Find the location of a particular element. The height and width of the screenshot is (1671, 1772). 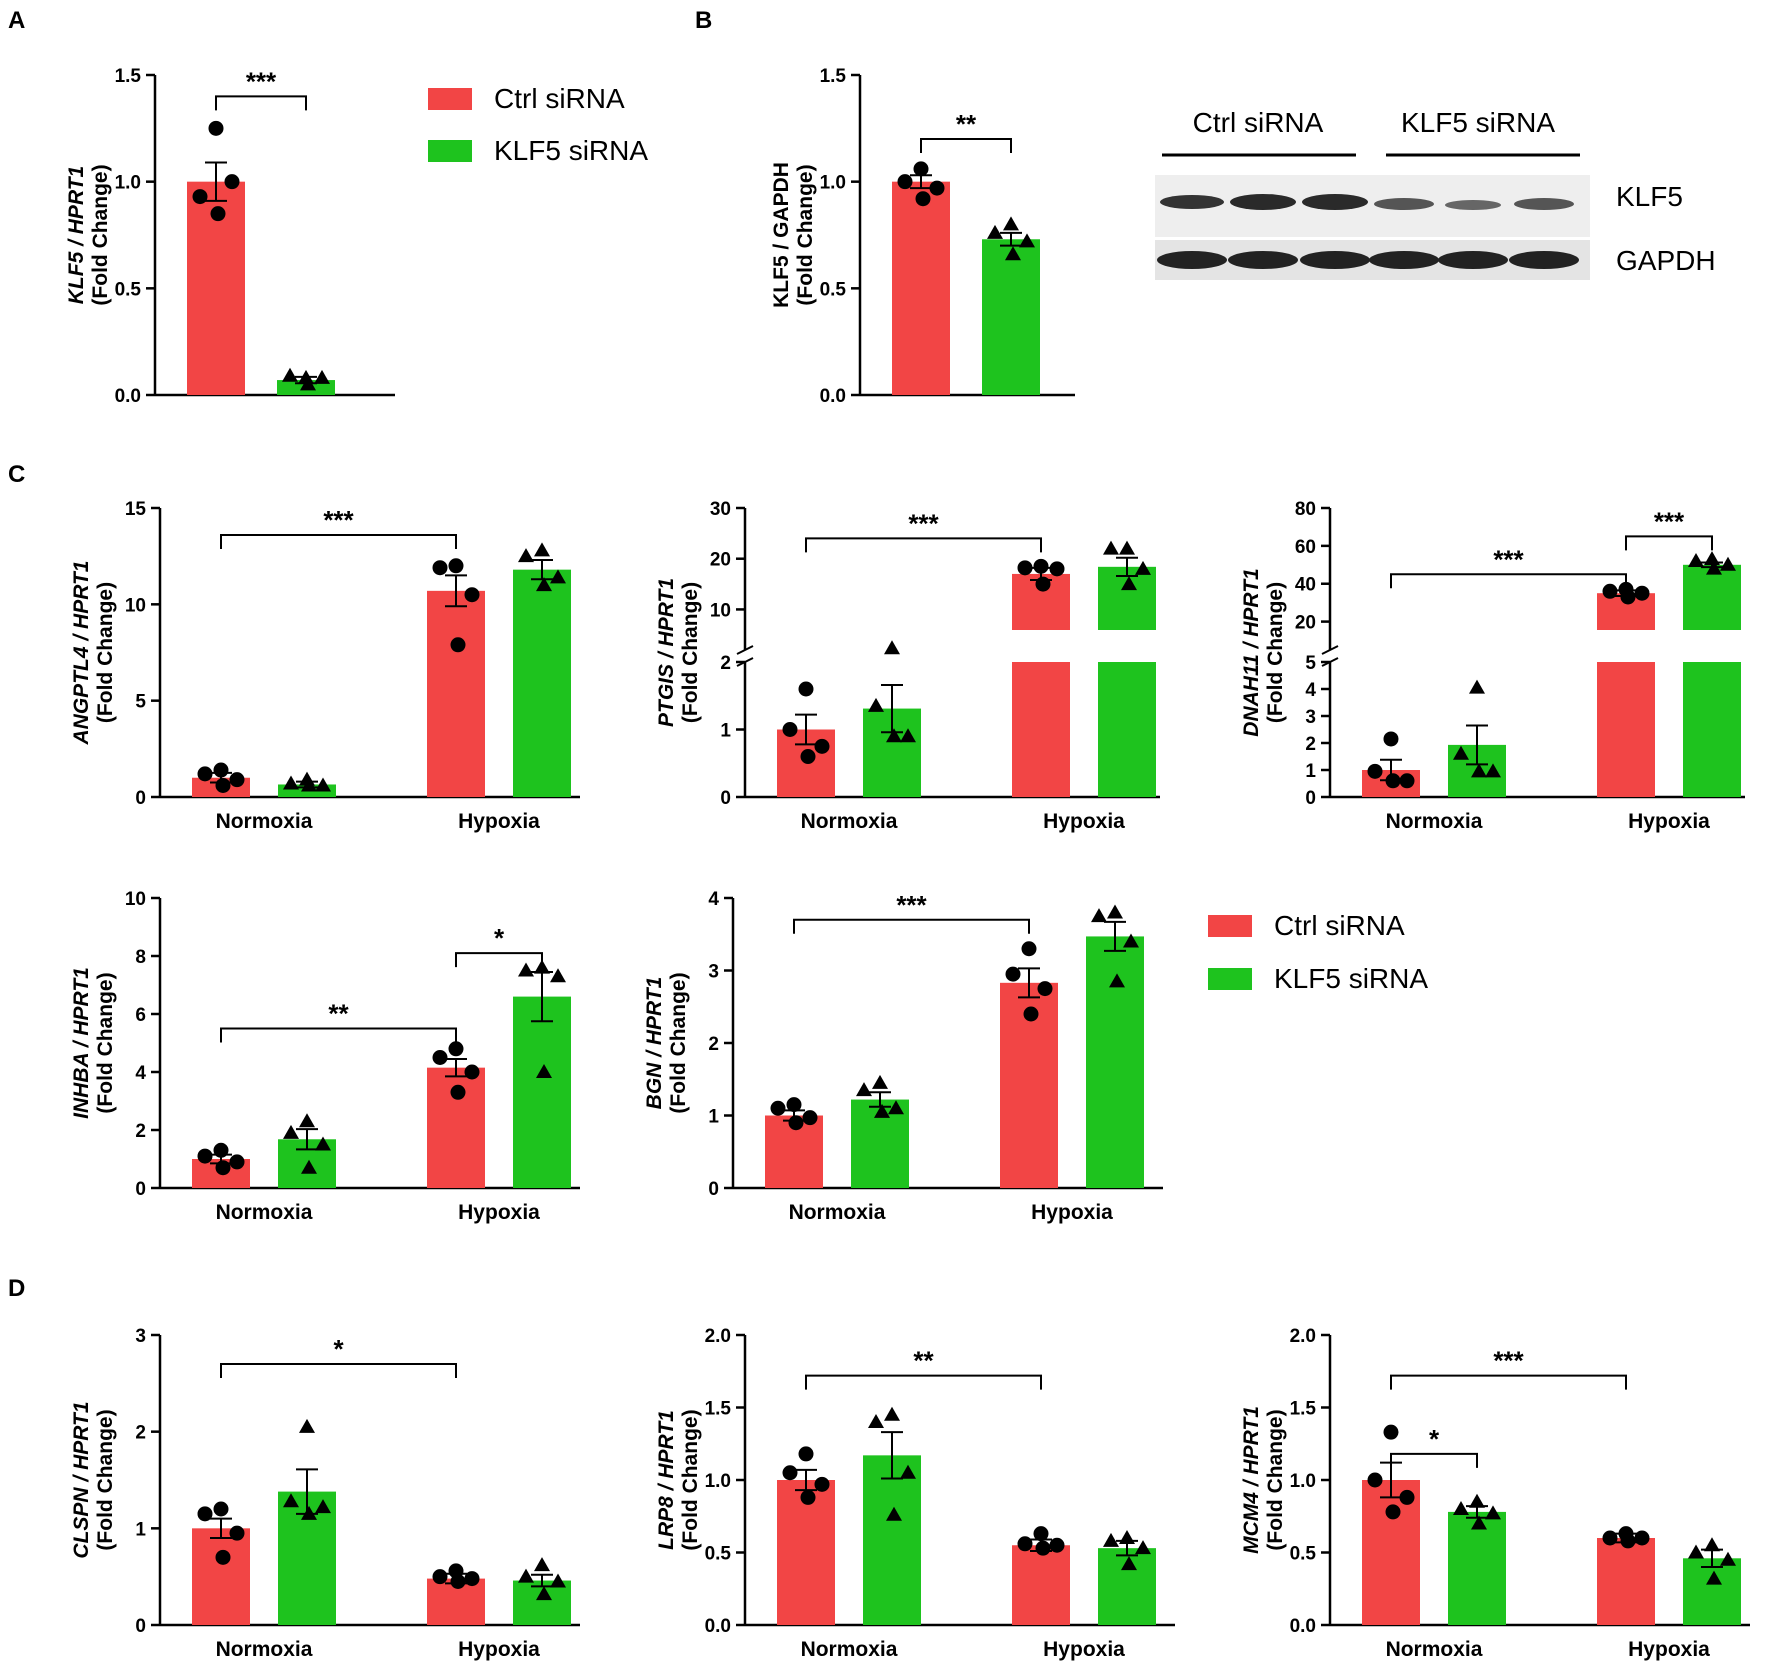

legend-top-klf5-swatch is located at coordinates (450, 151).